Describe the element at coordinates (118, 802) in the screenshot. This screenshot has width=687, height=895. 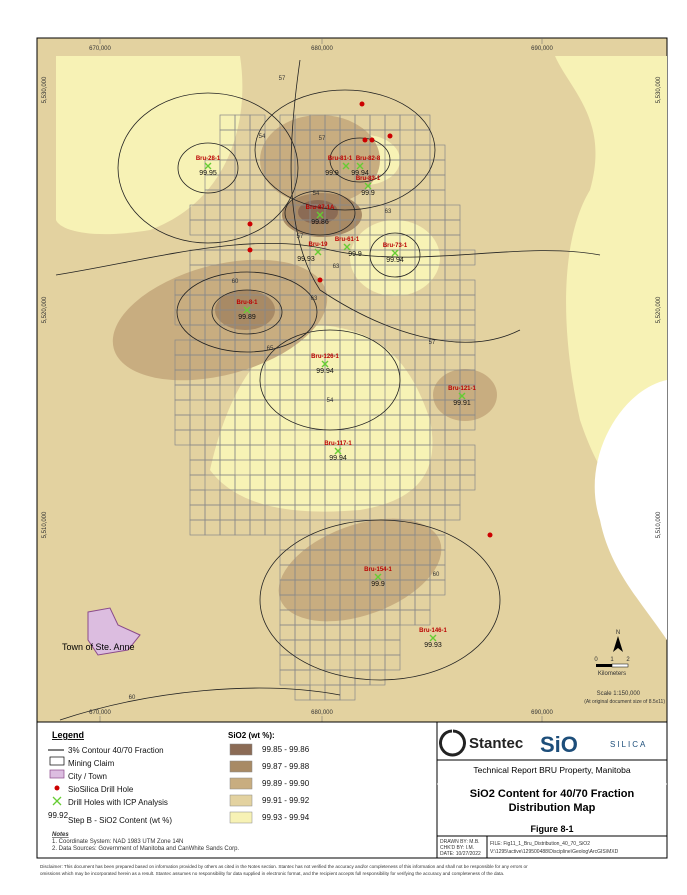
I see `legend-item: Drill Holes with ICP Analysis` at that location.